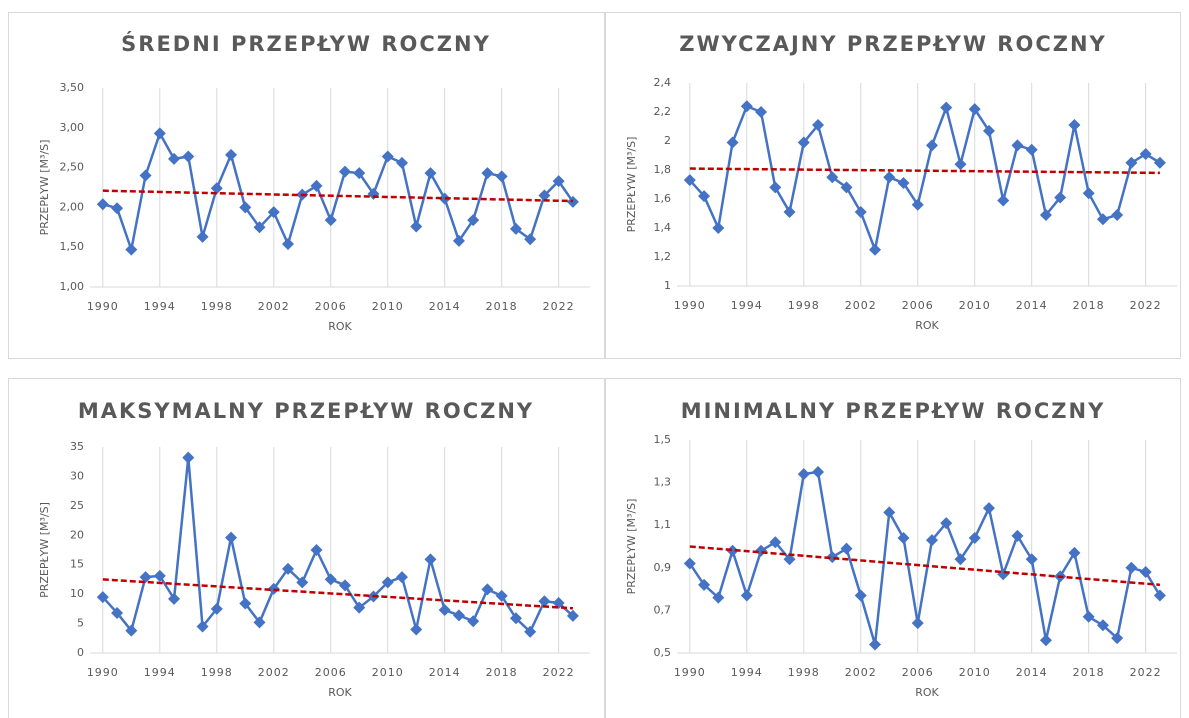 The height and width of the screenshot is (718, 1189). What do you see at coordinates (663, 567) in the screenshot?
I see `y-tick-label: 0,9` at bounding box center [663, 567].